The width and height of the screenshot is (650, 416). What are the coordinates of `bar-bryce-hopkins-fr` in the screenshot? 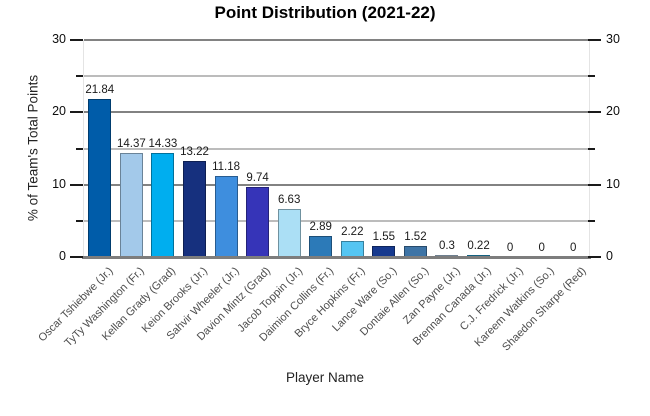 It's located at (352, 249).